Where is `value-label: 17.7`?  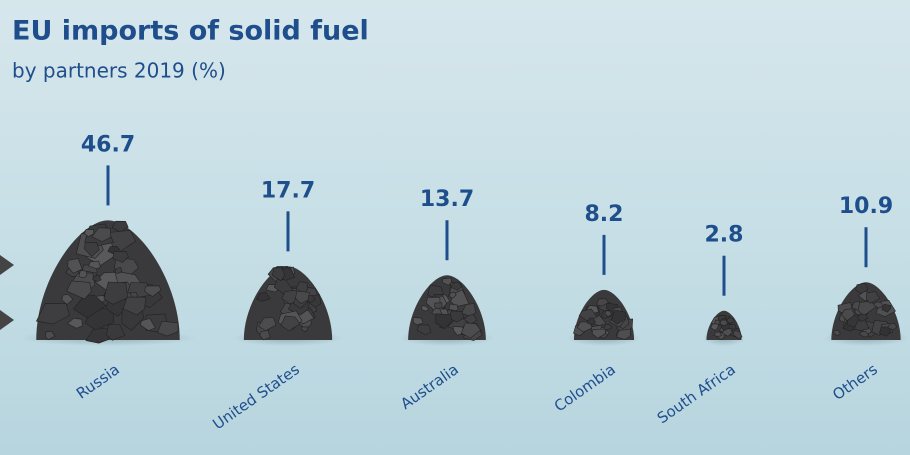
value-label: 17.7 is located at coordinates (288, 190).